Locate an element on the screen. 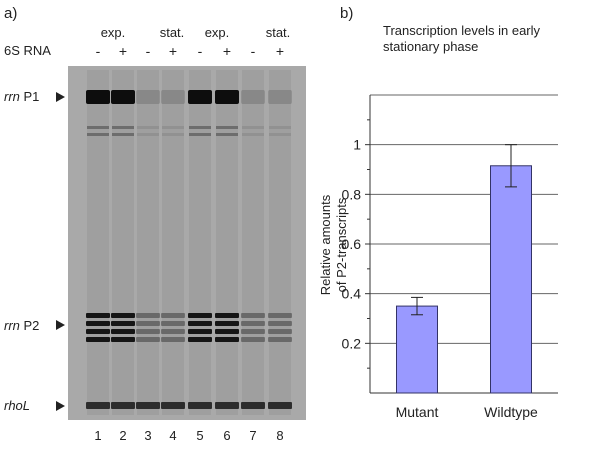  x-tick-label: Mutant is located at coordinates (417, 412).